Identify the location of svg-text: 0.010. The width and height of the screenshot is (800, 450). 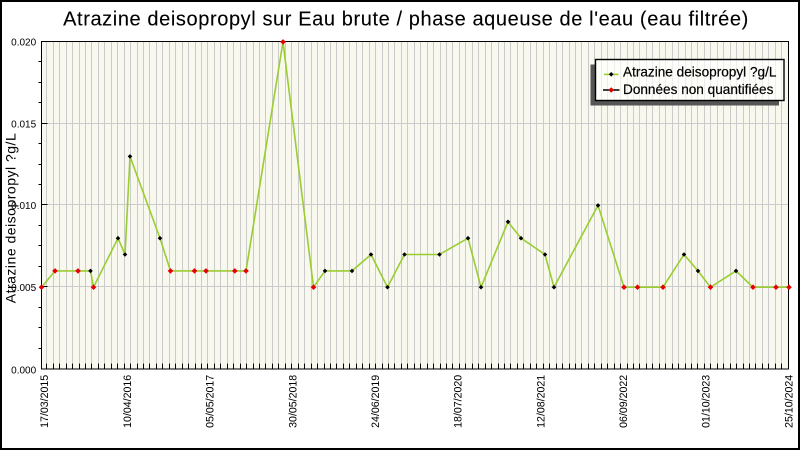
(23, 206).